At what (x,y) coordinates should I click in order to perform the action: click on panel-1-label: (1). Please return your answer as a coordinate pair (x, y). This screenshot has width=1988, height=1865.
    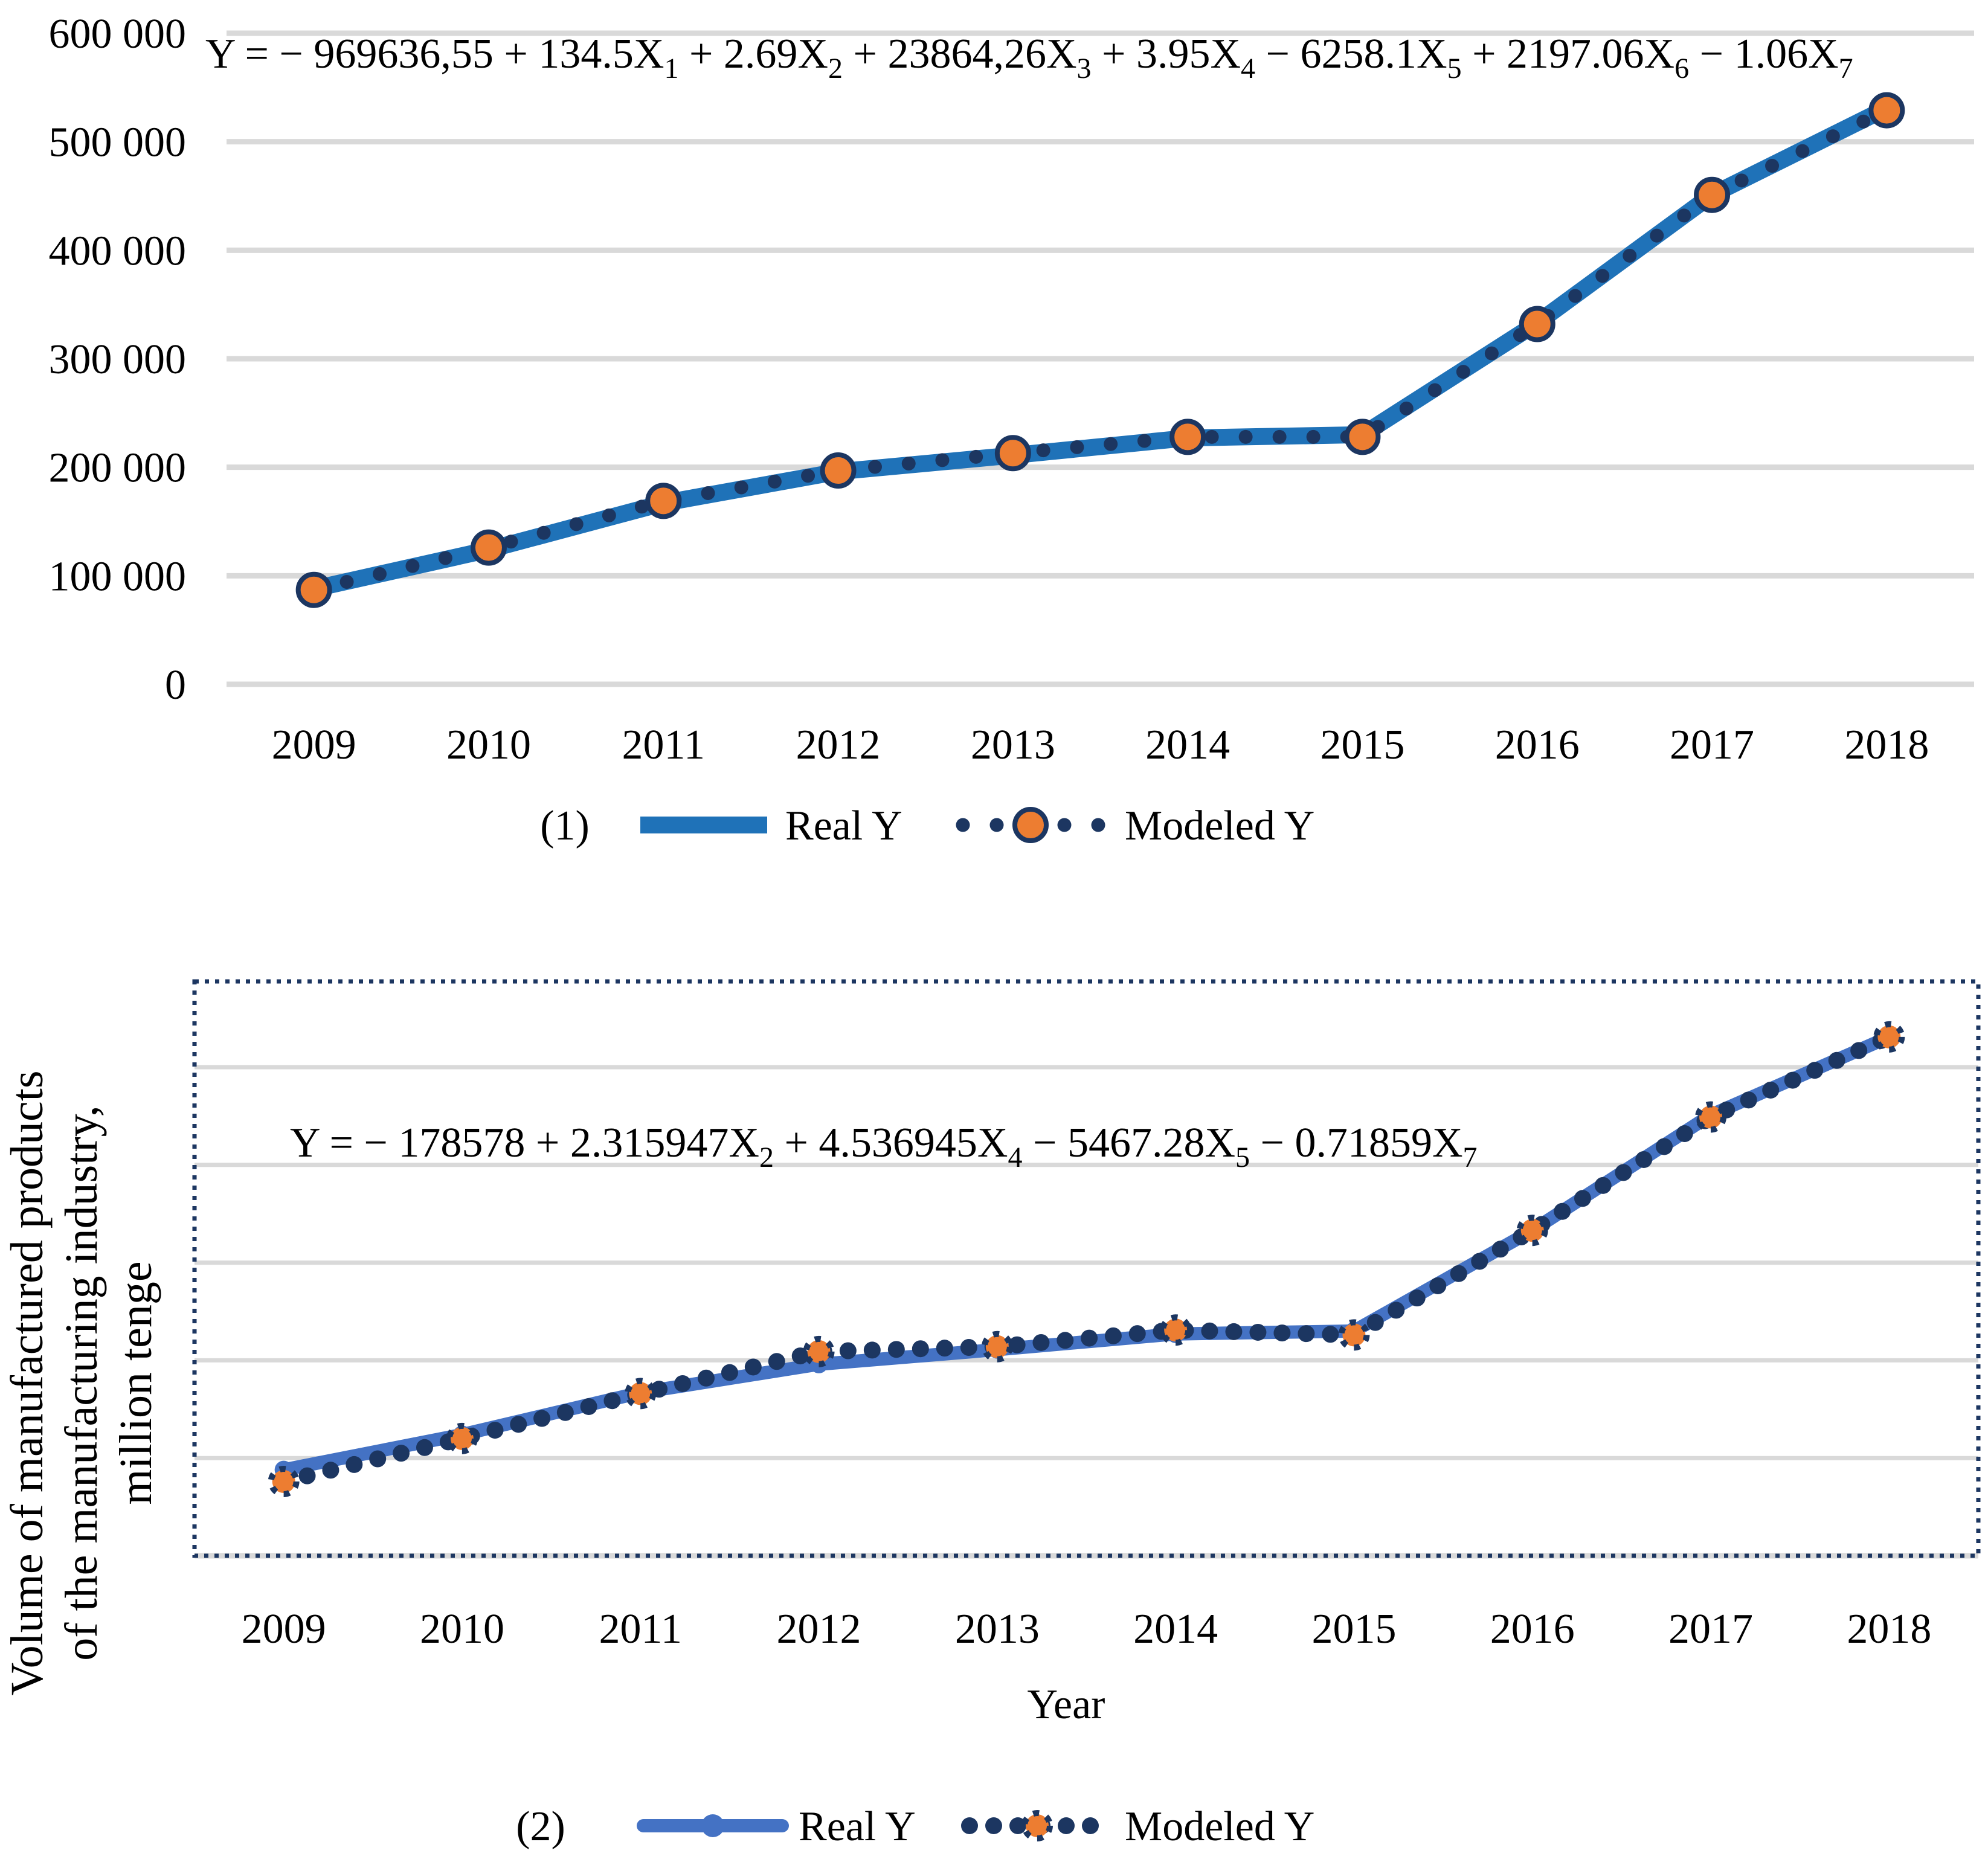
    Looking at the image, I should click on (565, 826).